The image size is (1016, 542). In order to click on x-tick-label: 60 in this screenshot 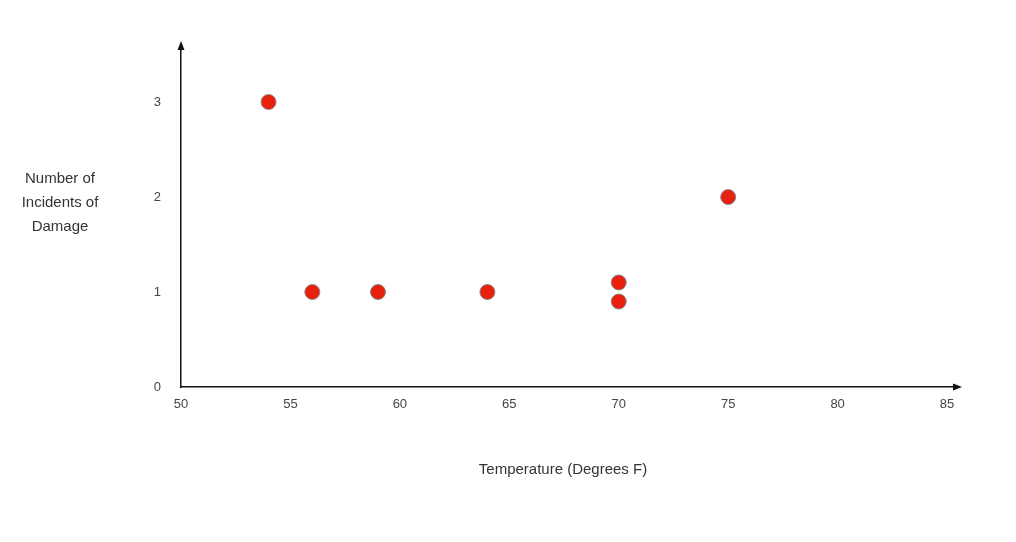, I will do `click(400, 404)`.